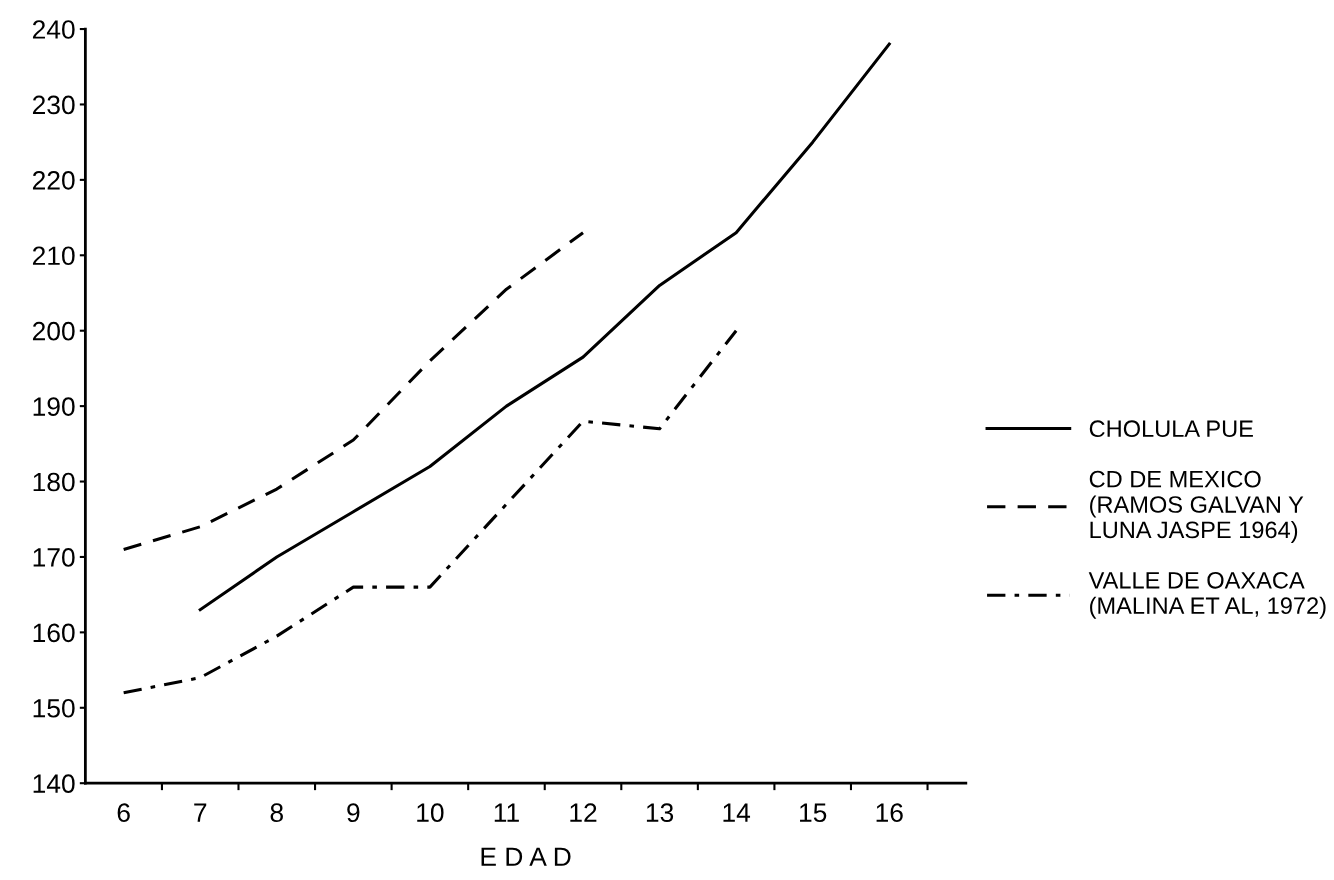 The image size is (1334, 880). I want to click on x-tick-label: 12, so click(583, 812).